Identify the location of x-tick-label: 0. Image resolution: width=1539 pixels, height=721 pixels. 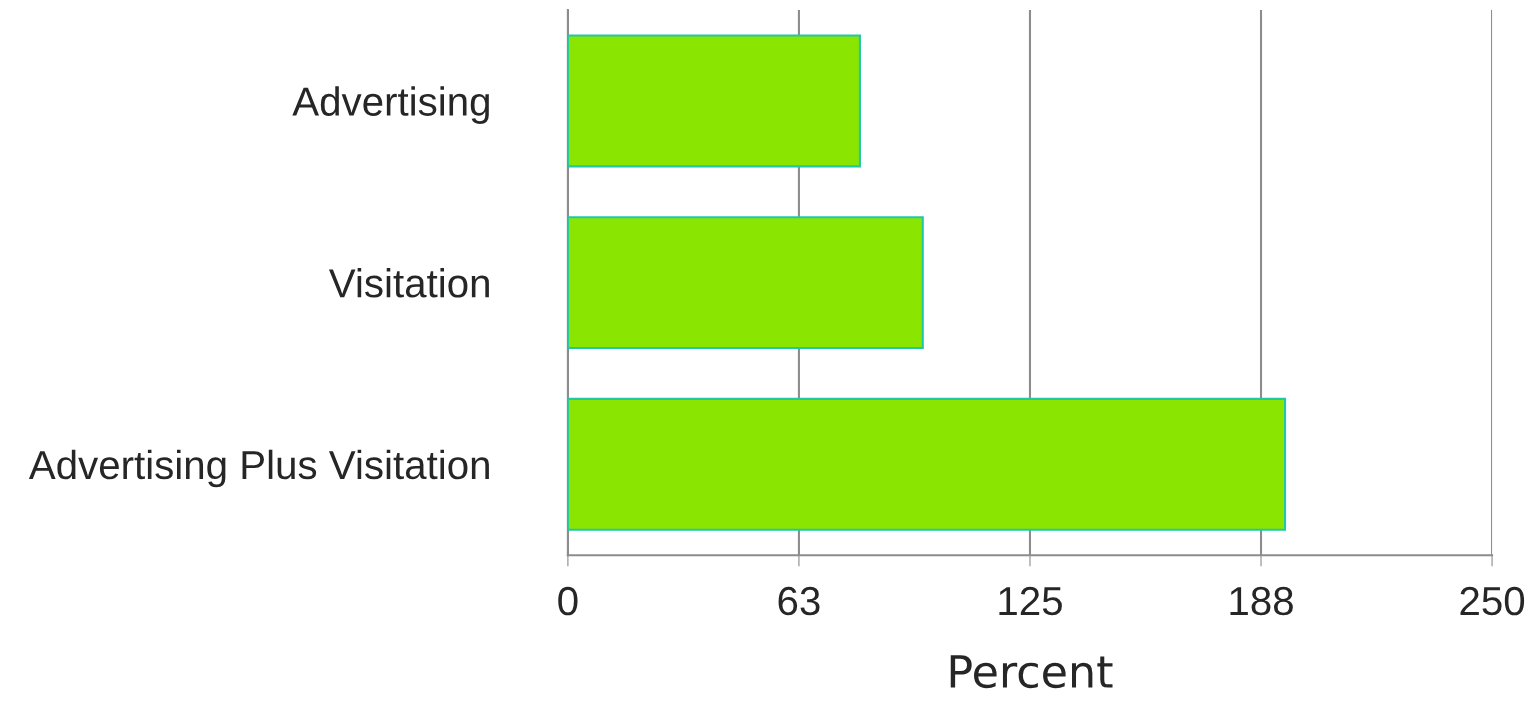
(568, 601).